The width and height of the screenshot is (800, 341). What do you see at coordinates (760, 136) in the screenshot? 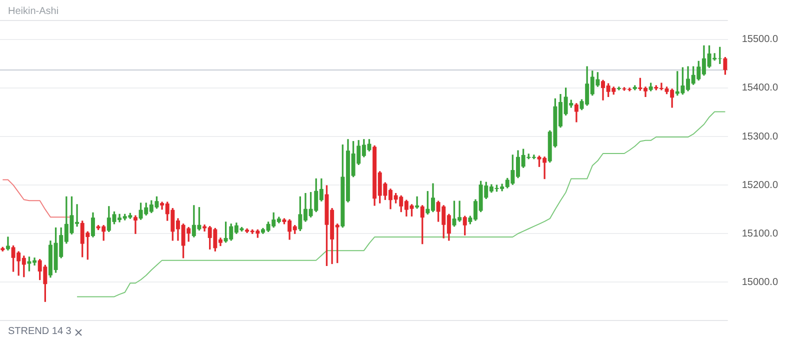
I see `y-tick-label: 15300.0` at bounding box center [760, 136].